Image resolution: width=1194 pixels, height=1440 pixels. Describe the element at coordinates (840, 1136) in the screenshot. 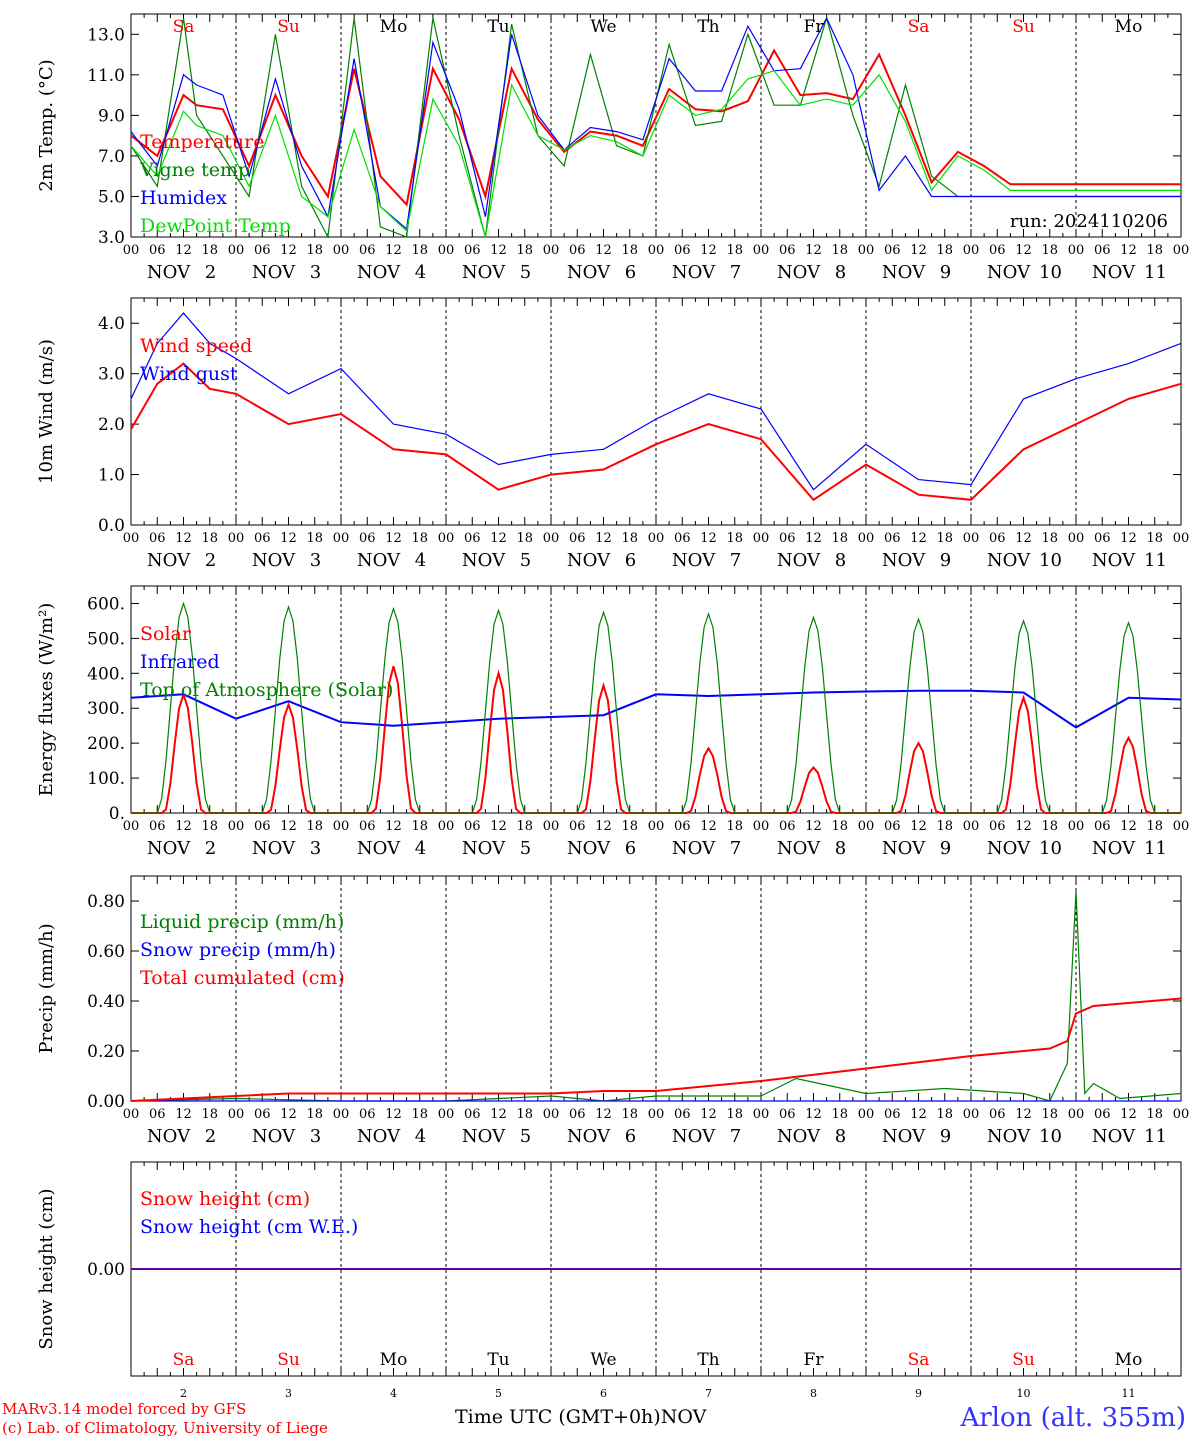

I see `day-number: 8` at that location.